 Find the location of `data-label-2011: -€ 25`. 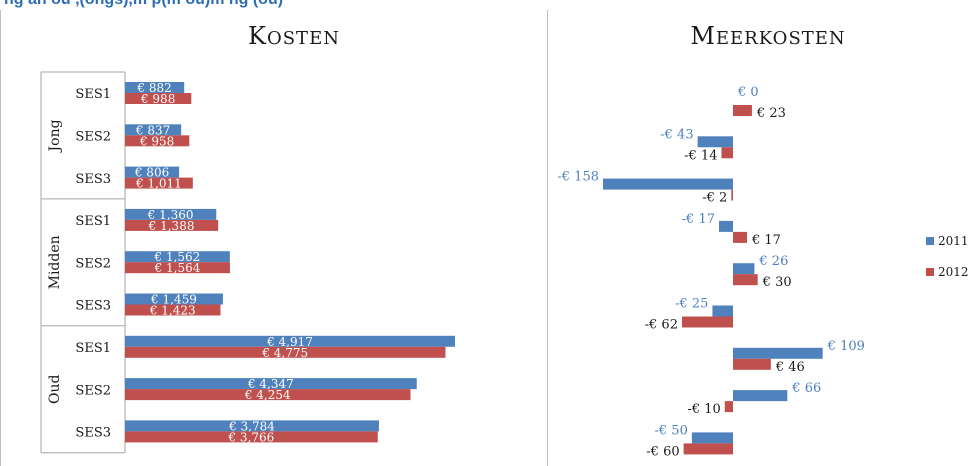

data-label-2011: -€ 25 is located at coordinates (691, 304).